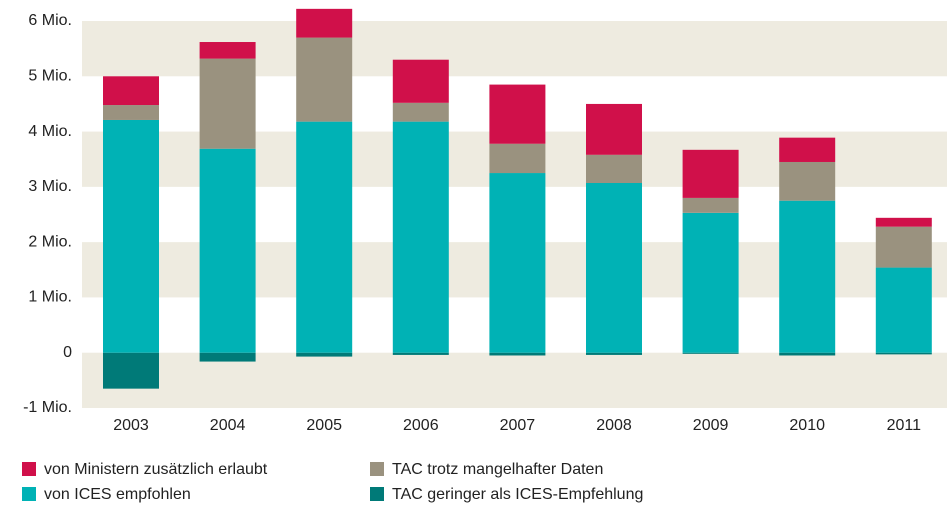 The image size is (947, 509). Describe the element at coordinates (50, 76) in the screenshot. I see `y-tick-label: 5 Mio.` at that location.